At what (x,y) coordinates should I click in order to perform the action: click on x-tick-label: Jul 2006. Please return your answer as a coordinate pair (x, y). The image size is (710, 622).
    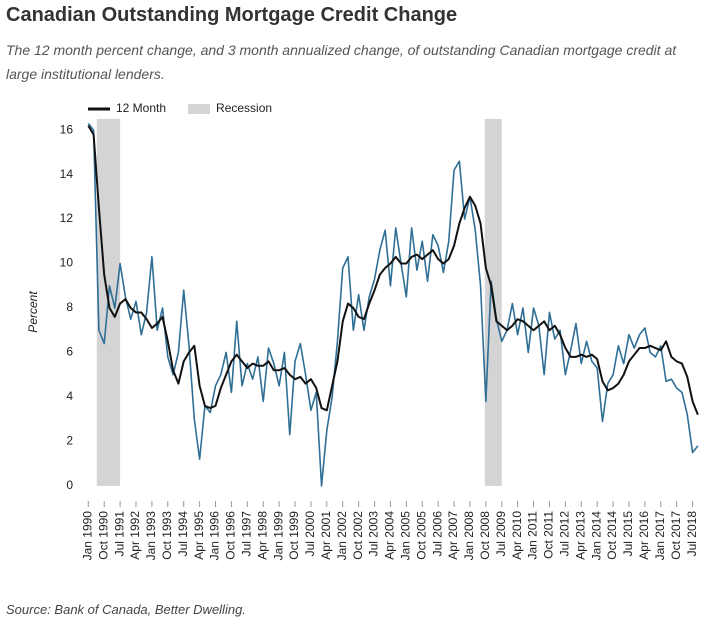
    Looking at the image, I should click on (437, 534).